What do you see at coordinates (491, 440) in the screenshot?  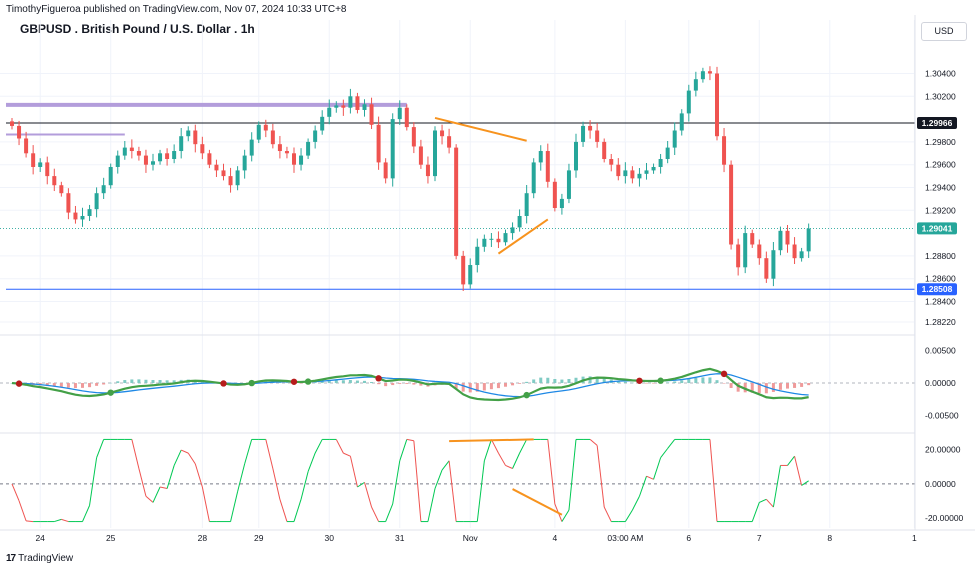 I see `osc-divergence-line` at bounding box center [491, 440].